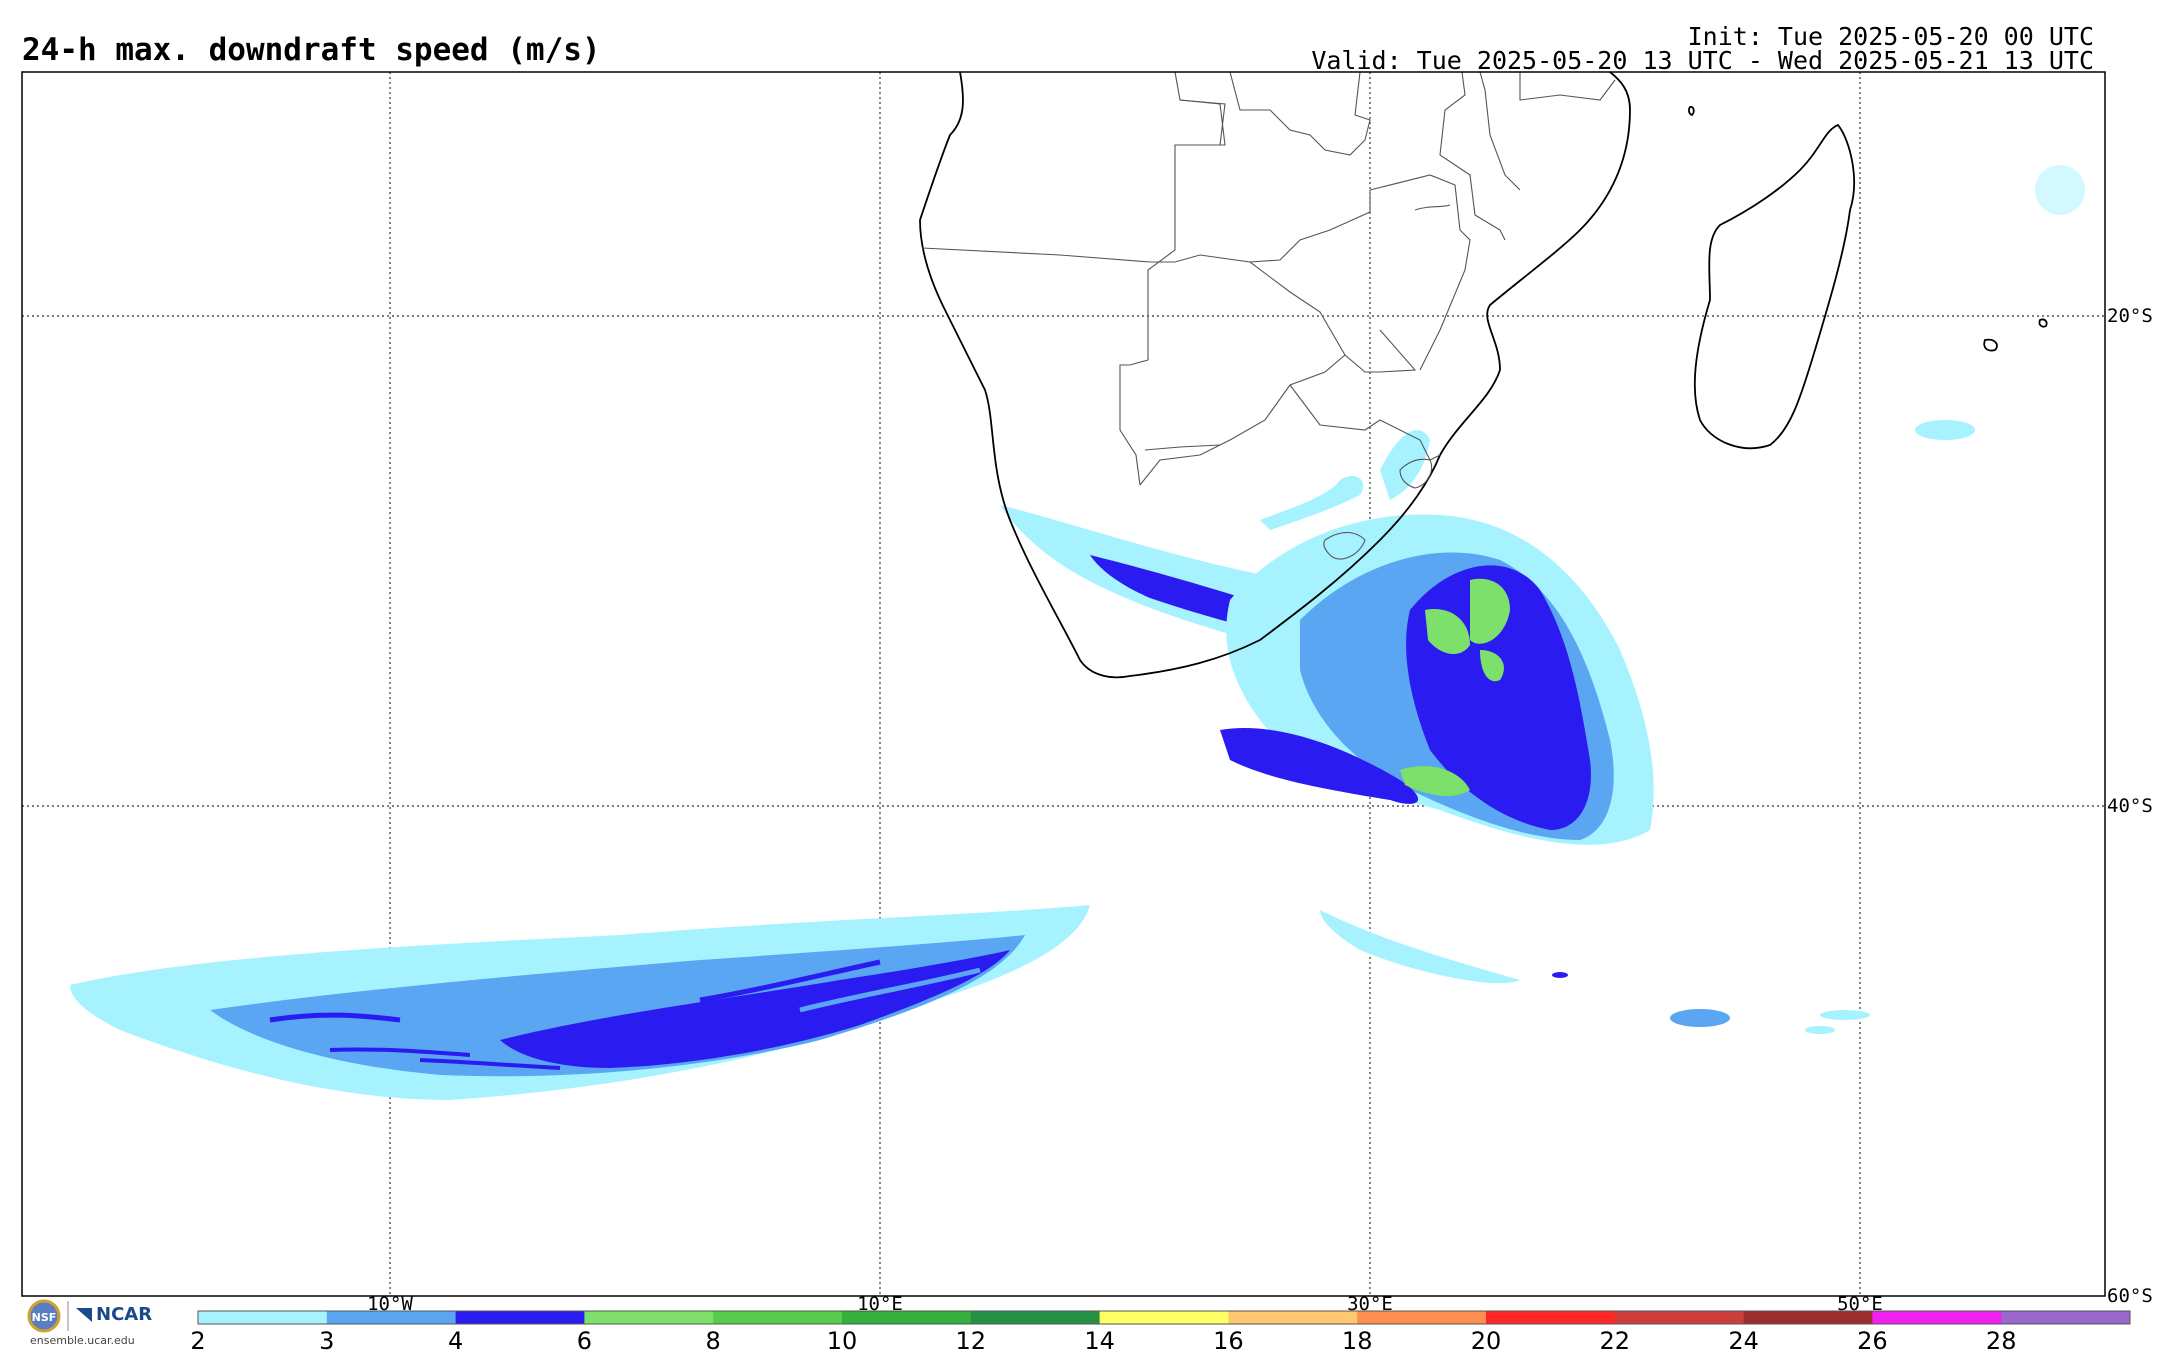  Describe the element at coordinates (1370, 1304) in the screenshot. I see `lon-label: 30°E` at that location.